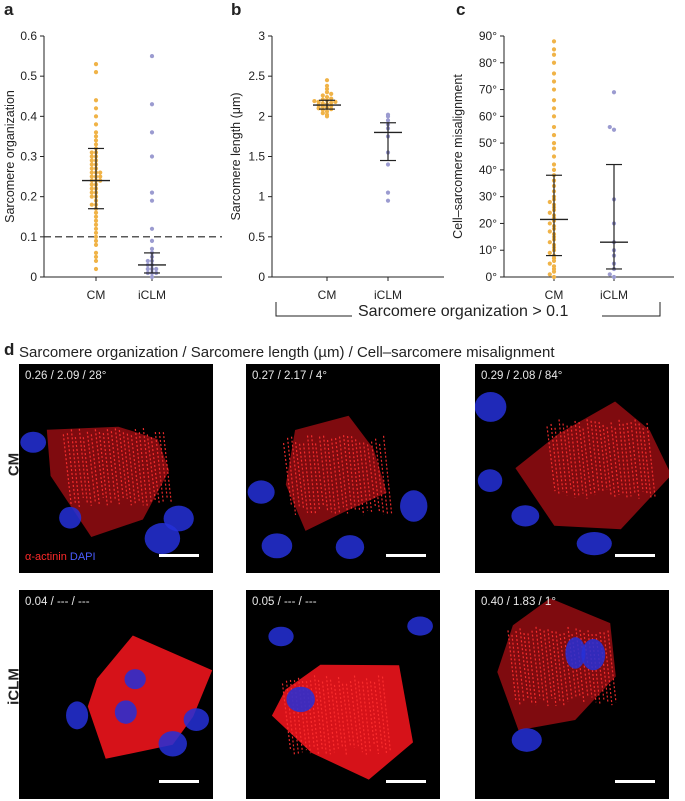 The width and height of the screenshot is (685, 801). What do you see at coordinates (82, 557) in the screenshot?
I see `legend-dapi: DAPI` at bounding box center [82, 557].